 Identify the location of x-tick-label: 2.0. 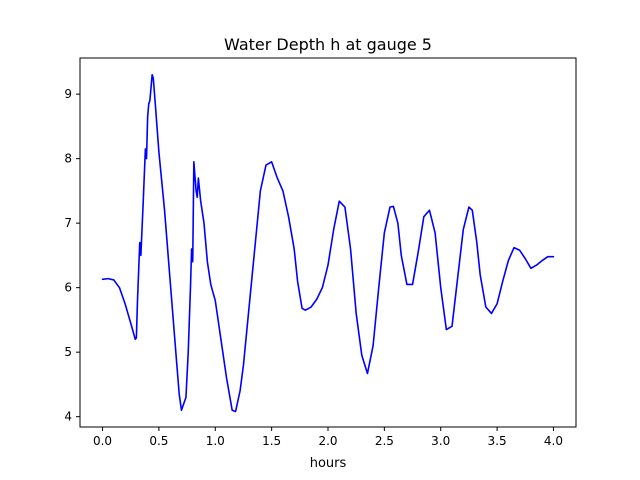
(327, 441).